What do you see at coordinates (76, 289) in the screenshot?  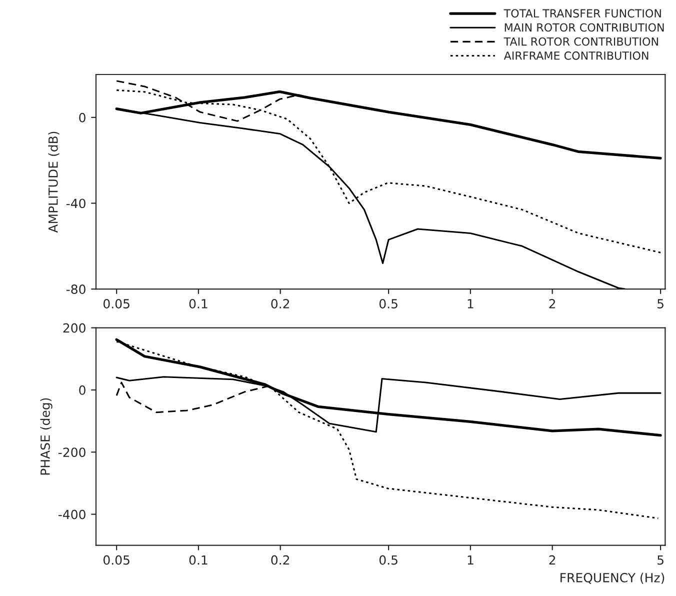 I see `y-tick-label: -80` at bounding box center [76, 289].